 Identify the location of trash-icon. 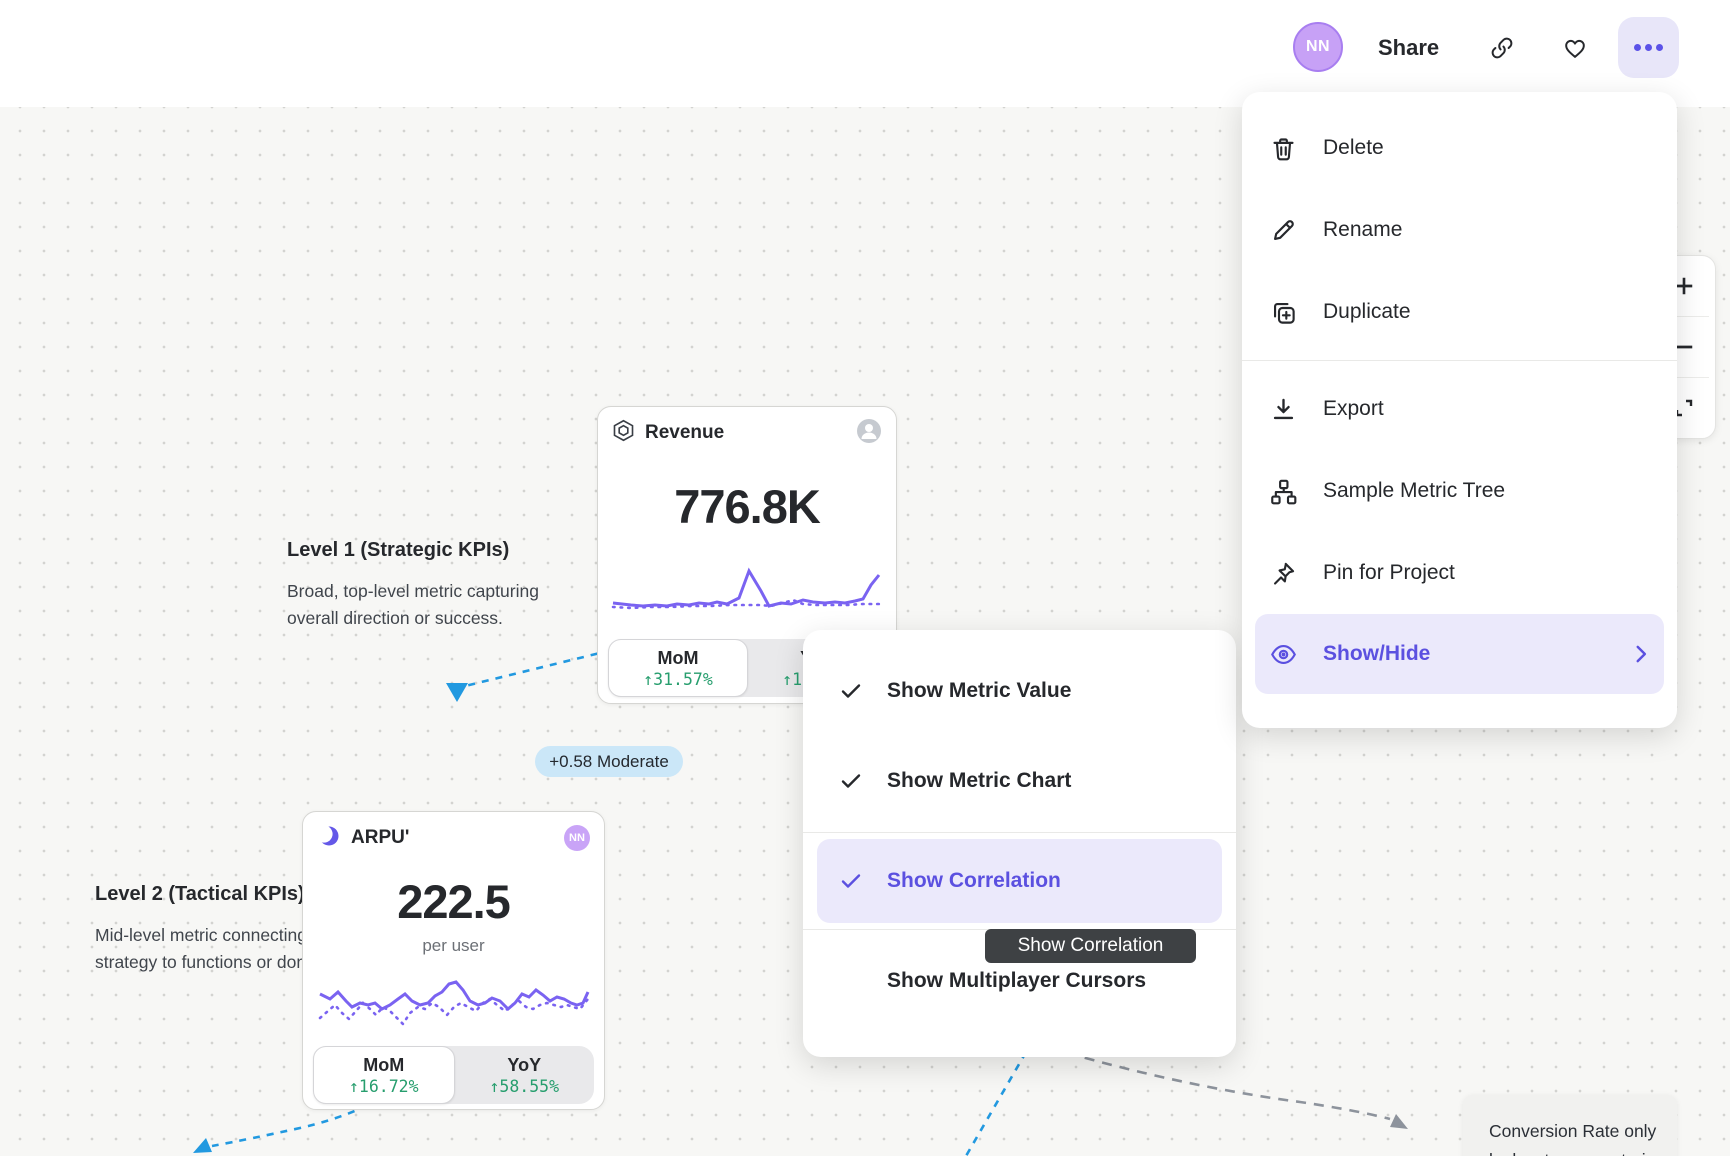
(1283, 148).